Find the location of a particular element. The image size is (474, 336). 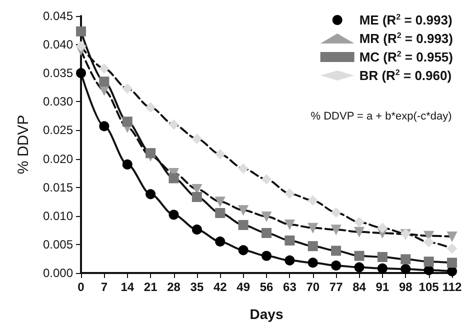

x-tick-label: 91 is located at coordinates (383, 287).